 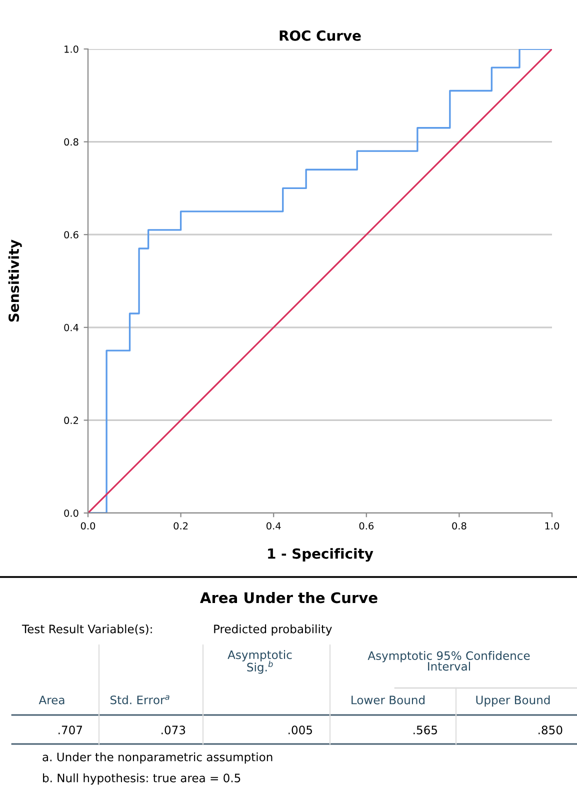 What do you see at coordinates (320, 35) in the screenshot?
I see `chart-title: ROC Curve` at bounding box center [320, 35].